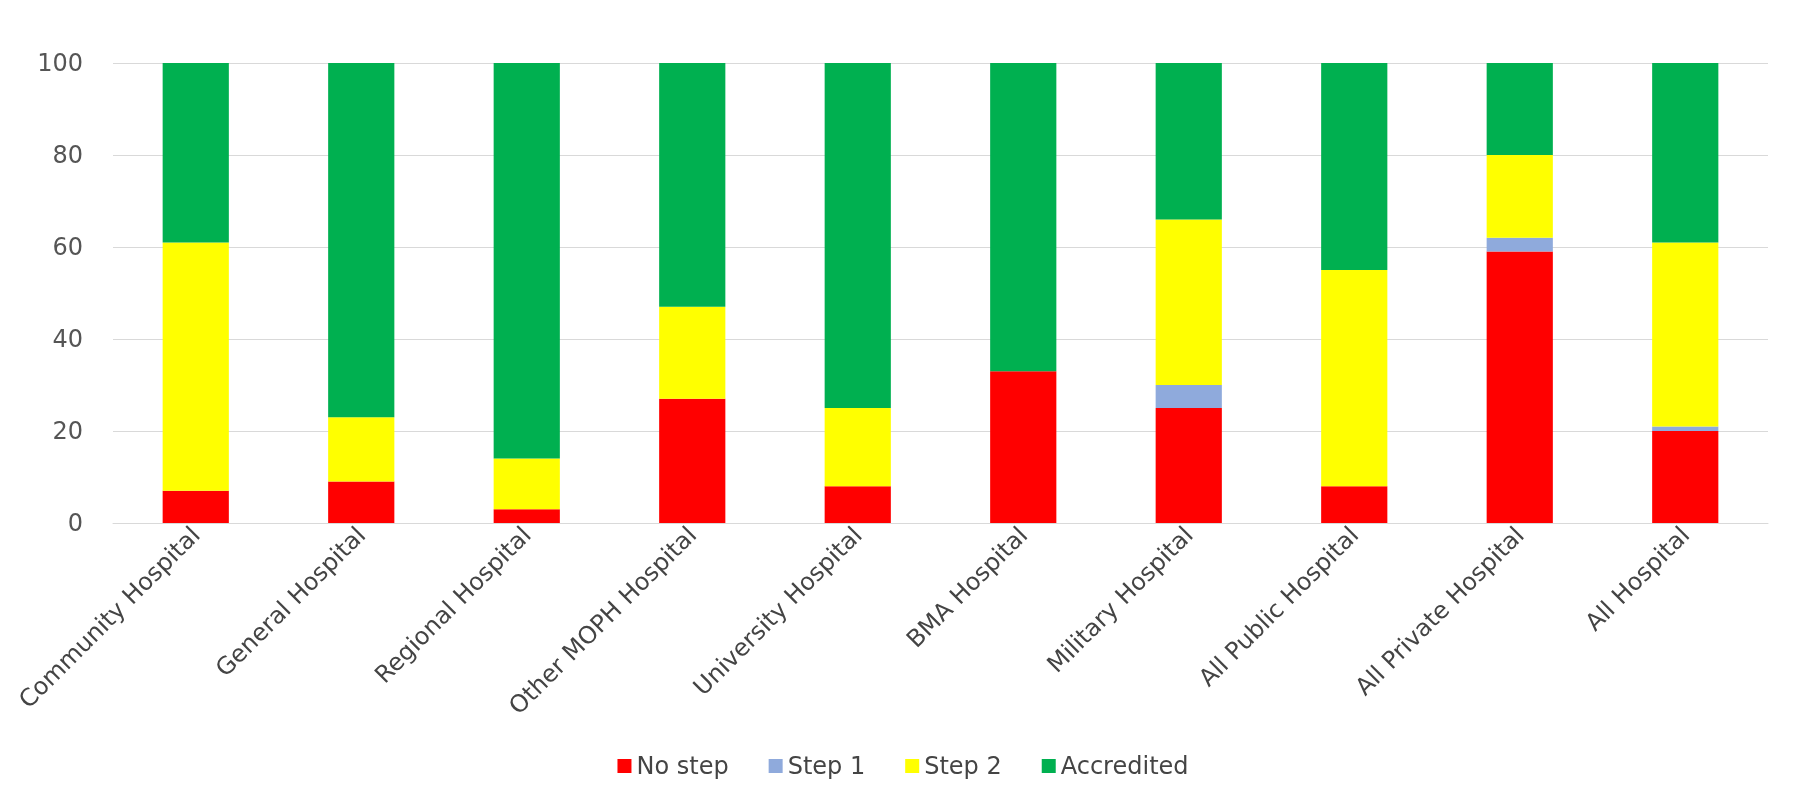  What do you see at coordinates (60, 63) in the screenshot?
I see `y-tick-label: 100` at bounding box center [60, 63].